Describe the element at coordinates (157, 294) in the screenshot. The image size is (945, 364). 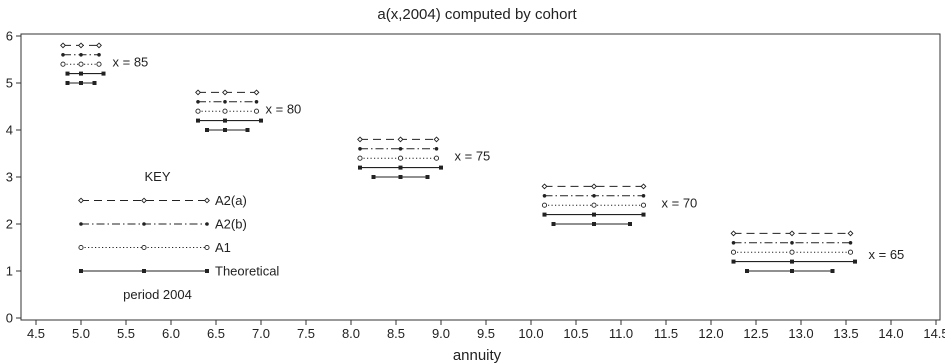
I see `legend-note: period 2004` at that location.